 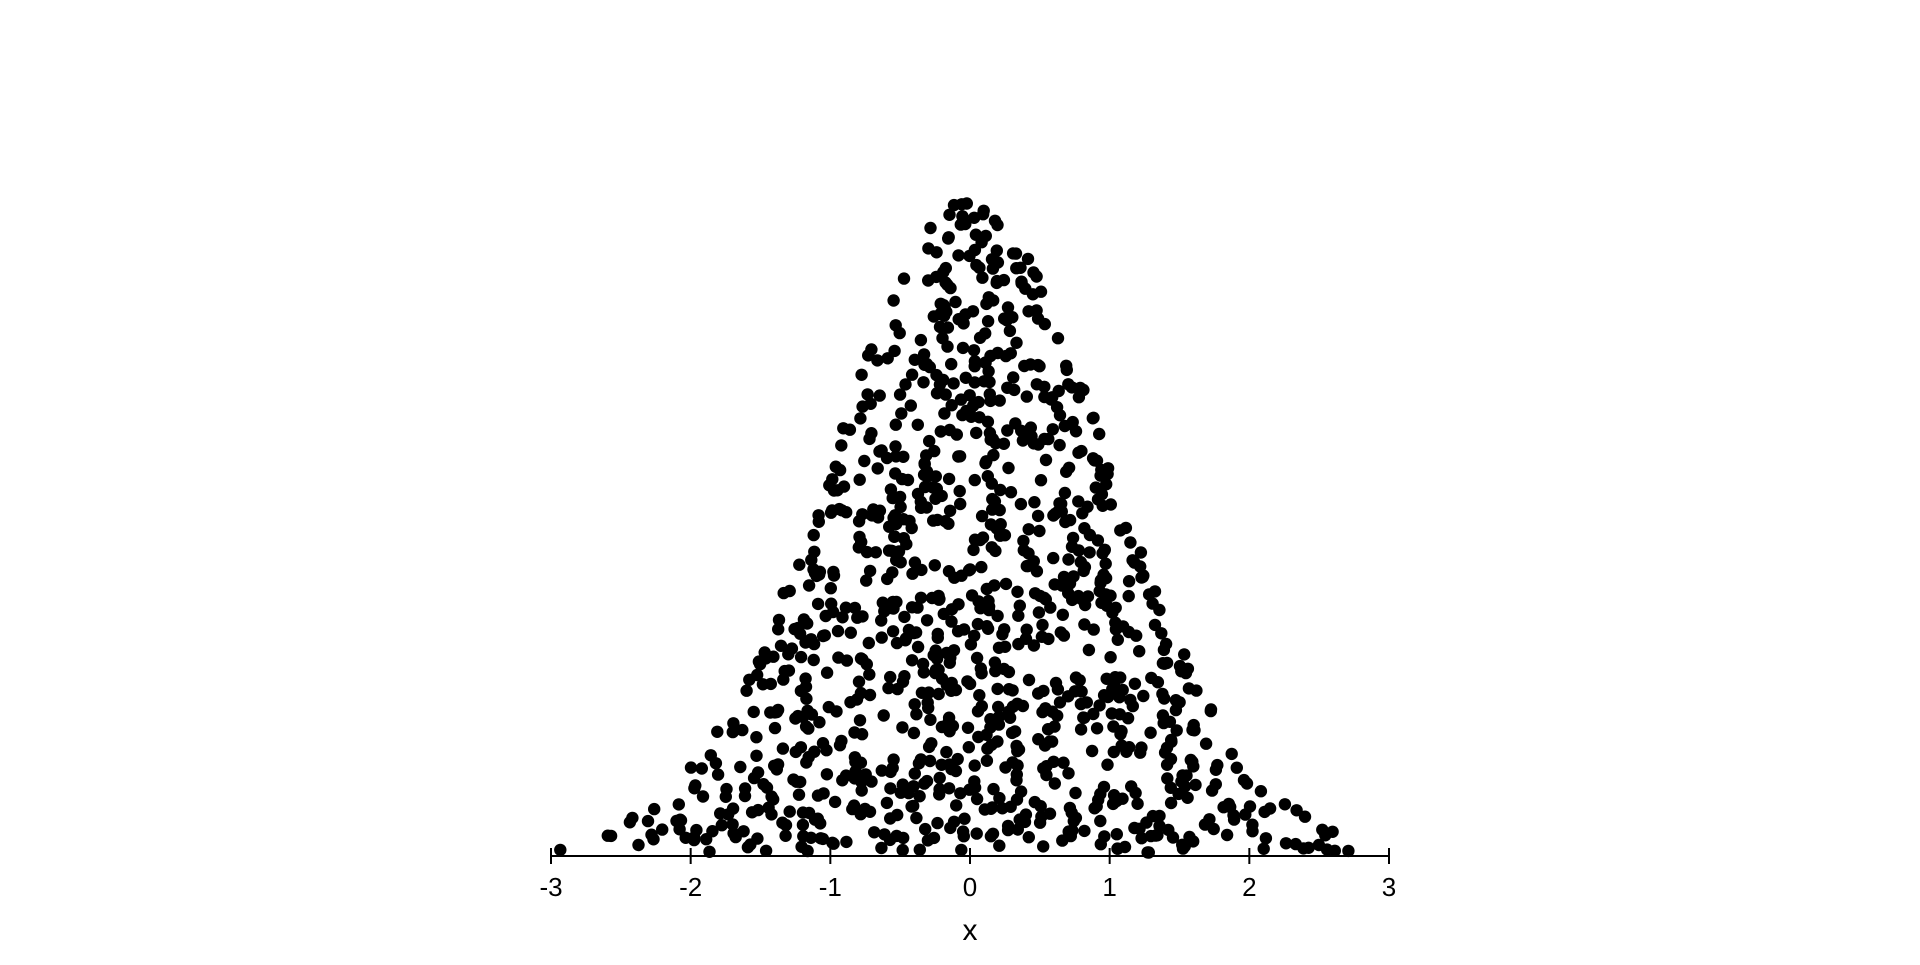 I want to click on x-tick-label: -1, so click(x=830, y=887).